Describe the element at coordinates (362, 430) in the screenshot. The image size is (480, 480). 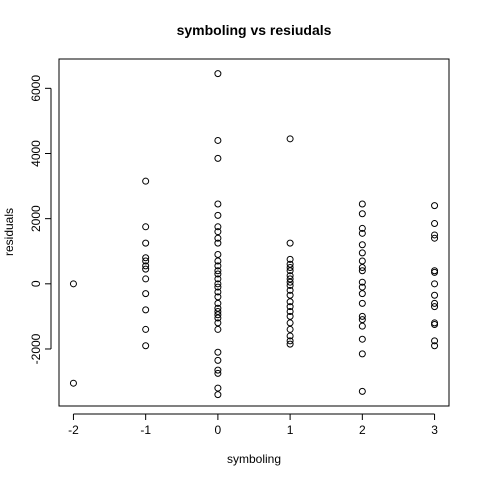
I see `x-tick-label: 2` at that location.